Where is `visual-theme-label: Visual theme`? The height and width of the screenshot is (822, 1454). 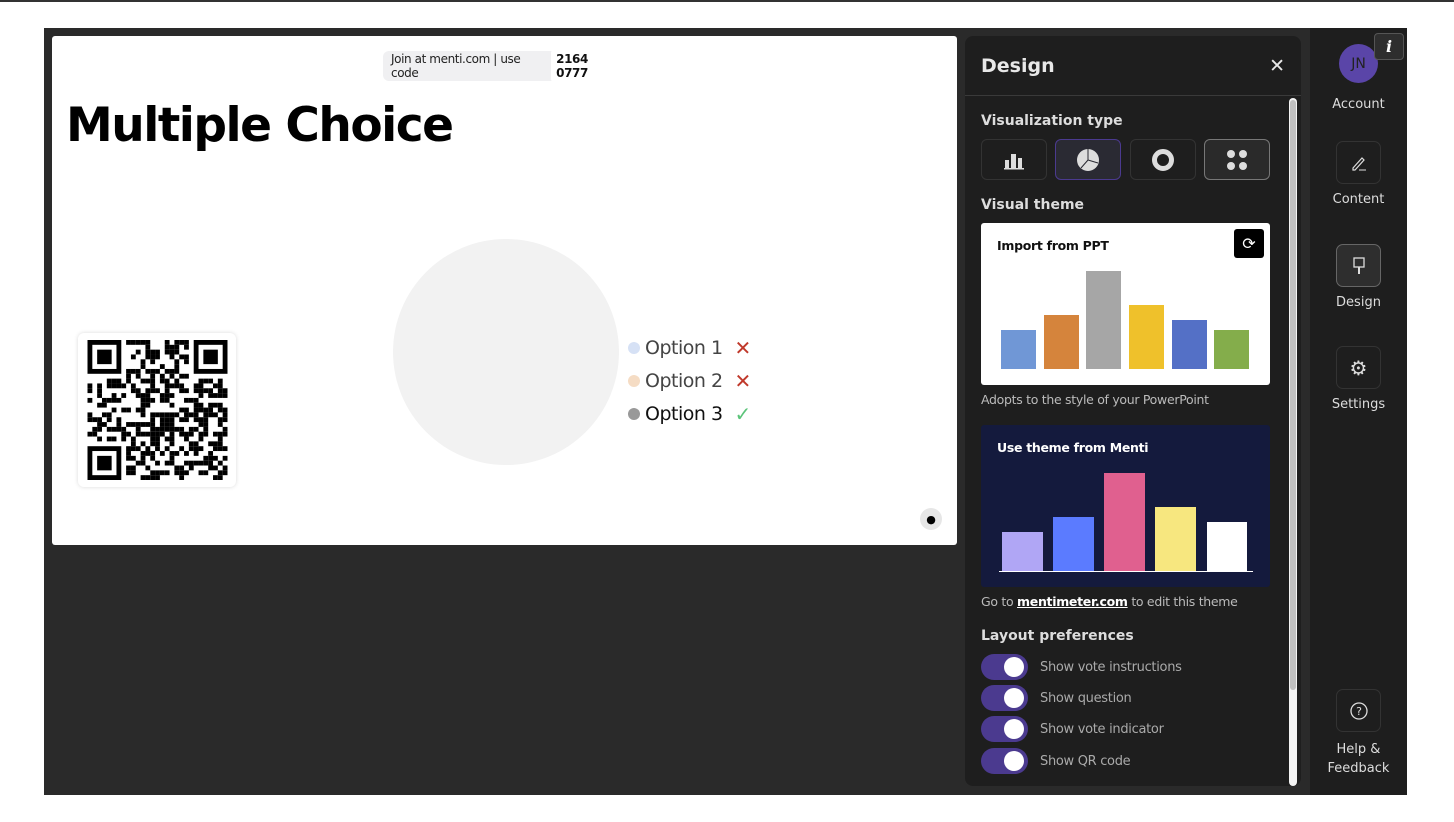
visual-theme-label: Visual theme is located at coordinates (1033, 205).